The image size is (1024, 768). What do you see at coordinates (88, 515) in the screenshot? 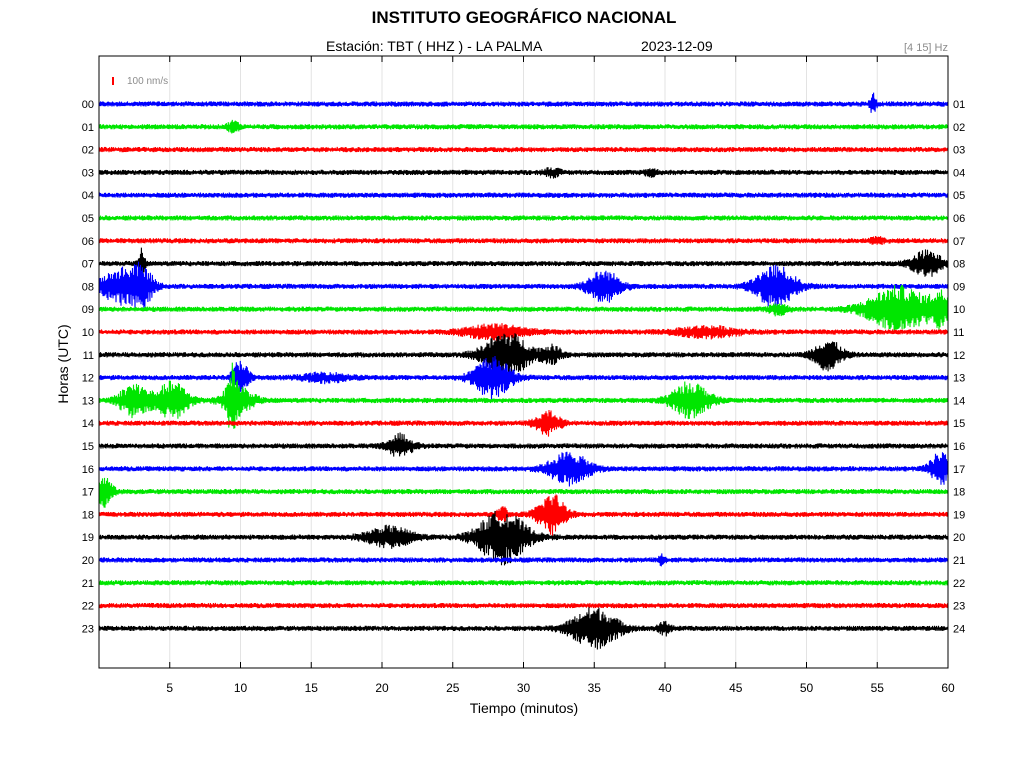
I see `hour-label-left: 18` at bounding box center [88, 515].